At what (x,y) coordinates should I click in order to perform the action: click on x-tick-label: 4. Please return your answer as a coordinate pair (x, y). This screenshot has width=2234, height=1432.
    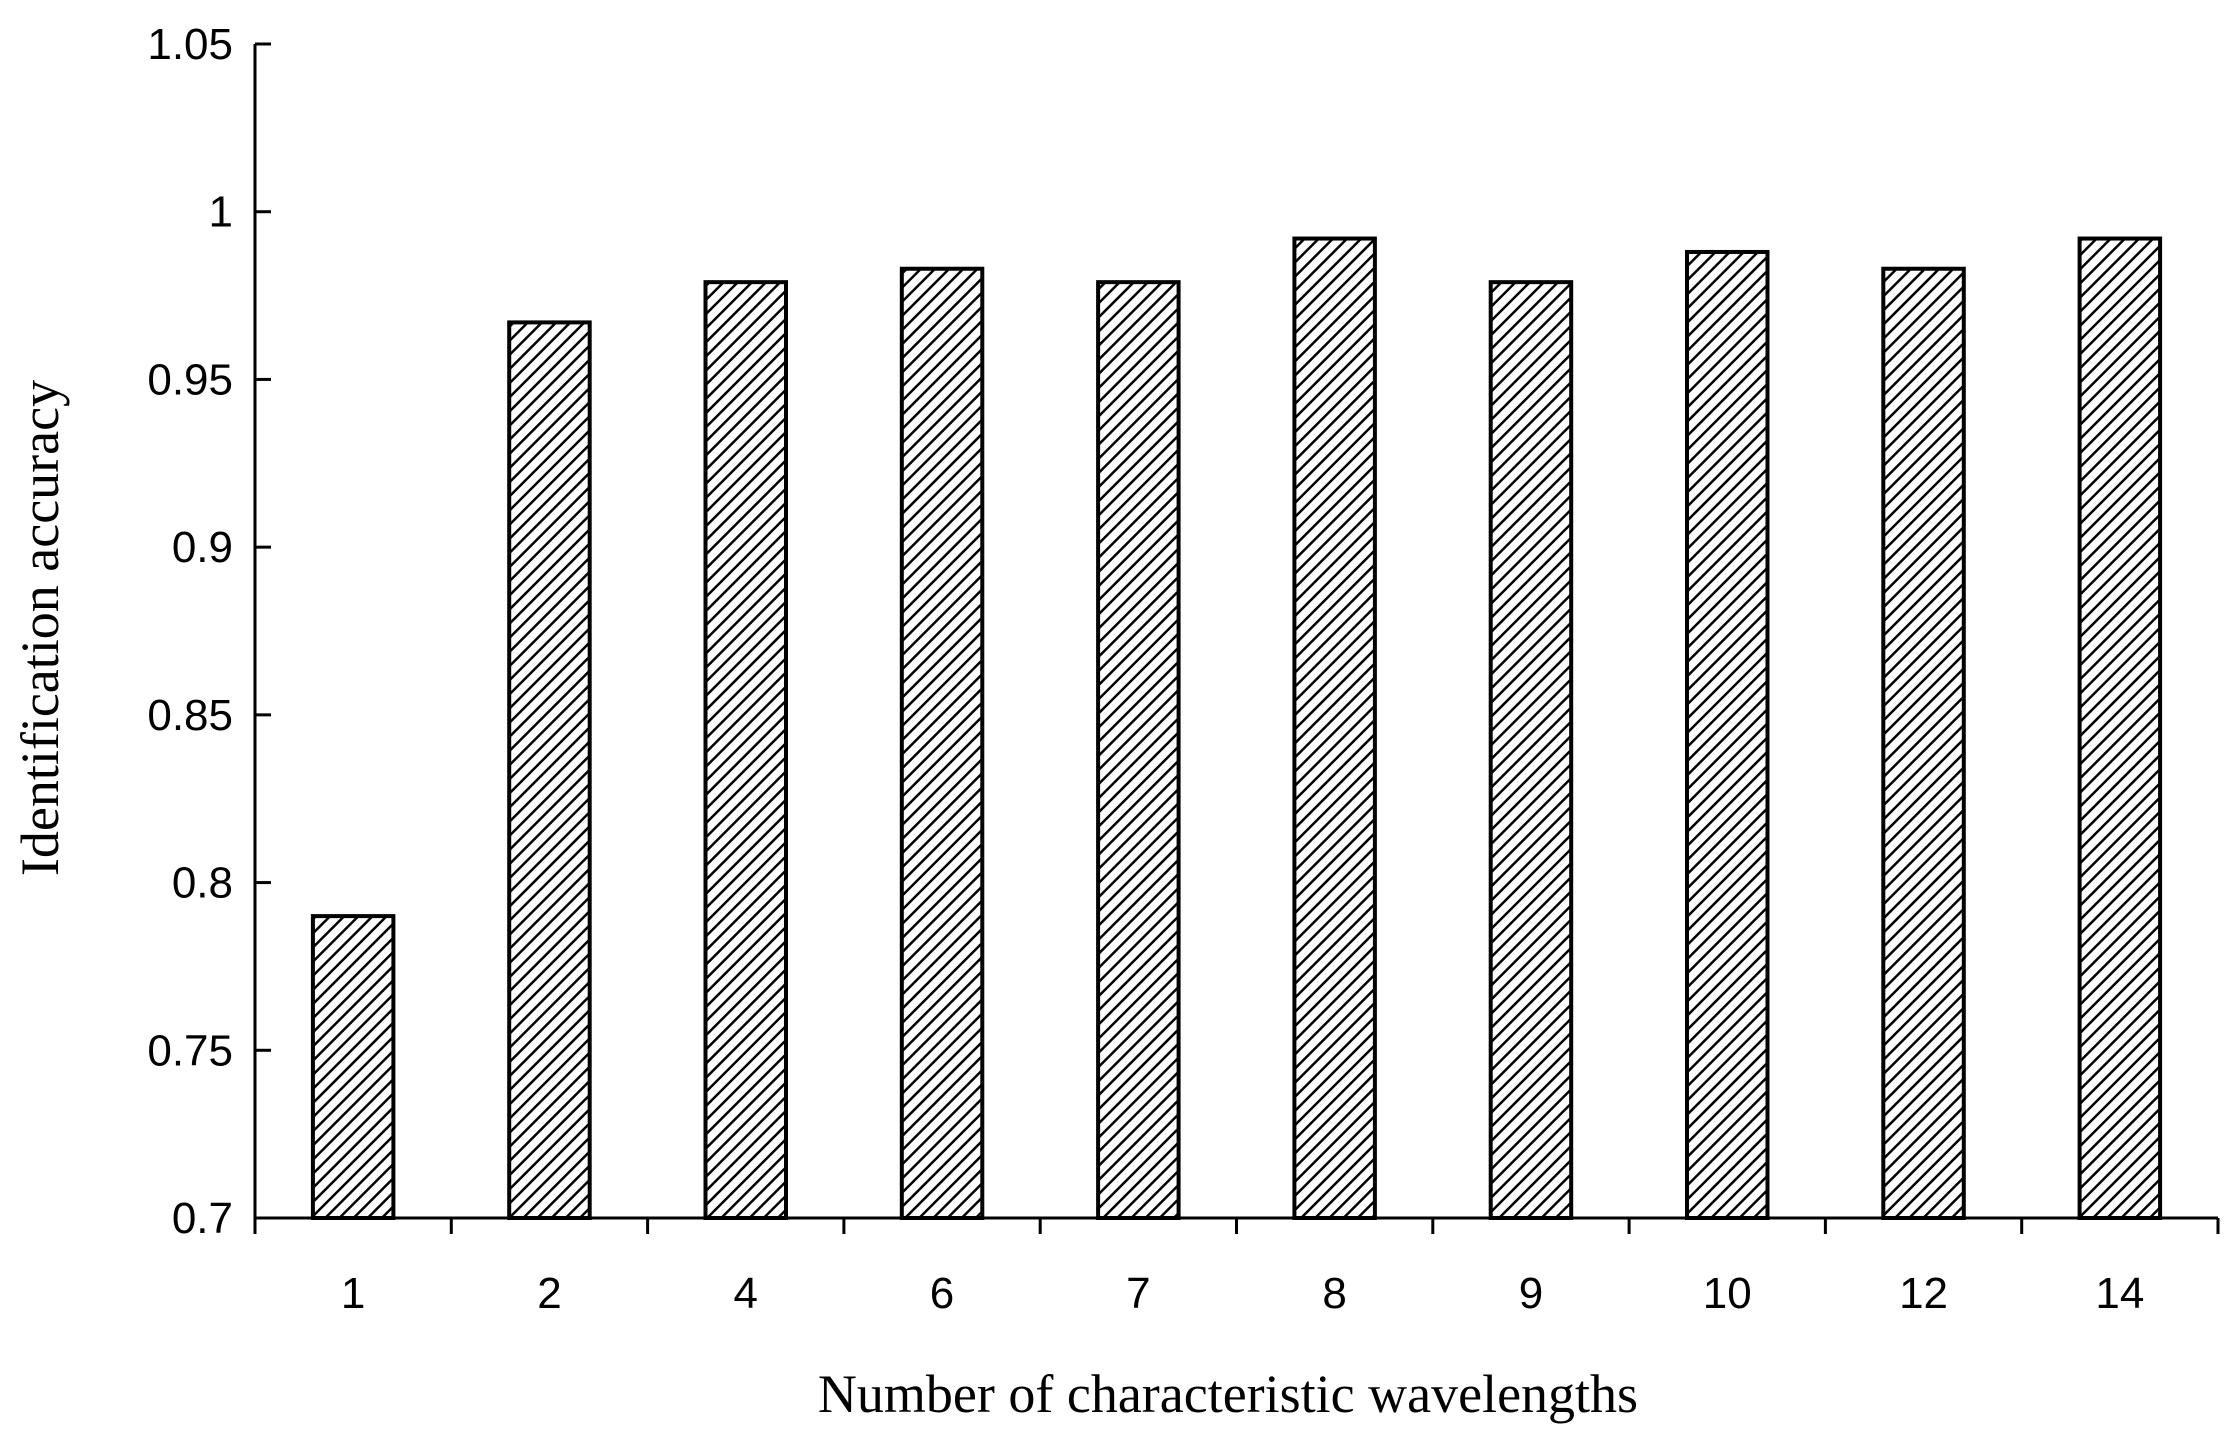
    Looking at the image, I should click on (746, 1293).